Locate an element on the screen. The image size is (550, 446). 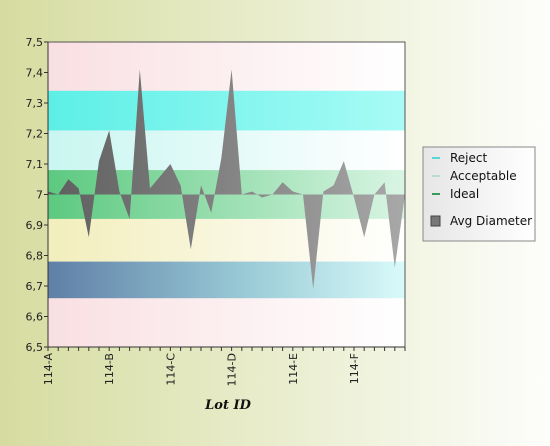
x-tick-label: 114-F is located at coordinates (354, 368).